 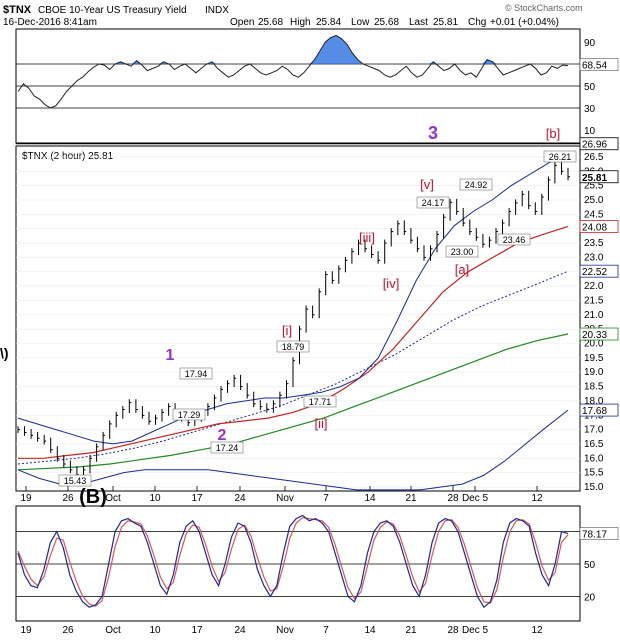 What do you see at coordinates (433, 133) in the screenshot?
I see `wave-label: 3` at bounding box center [433, 133].